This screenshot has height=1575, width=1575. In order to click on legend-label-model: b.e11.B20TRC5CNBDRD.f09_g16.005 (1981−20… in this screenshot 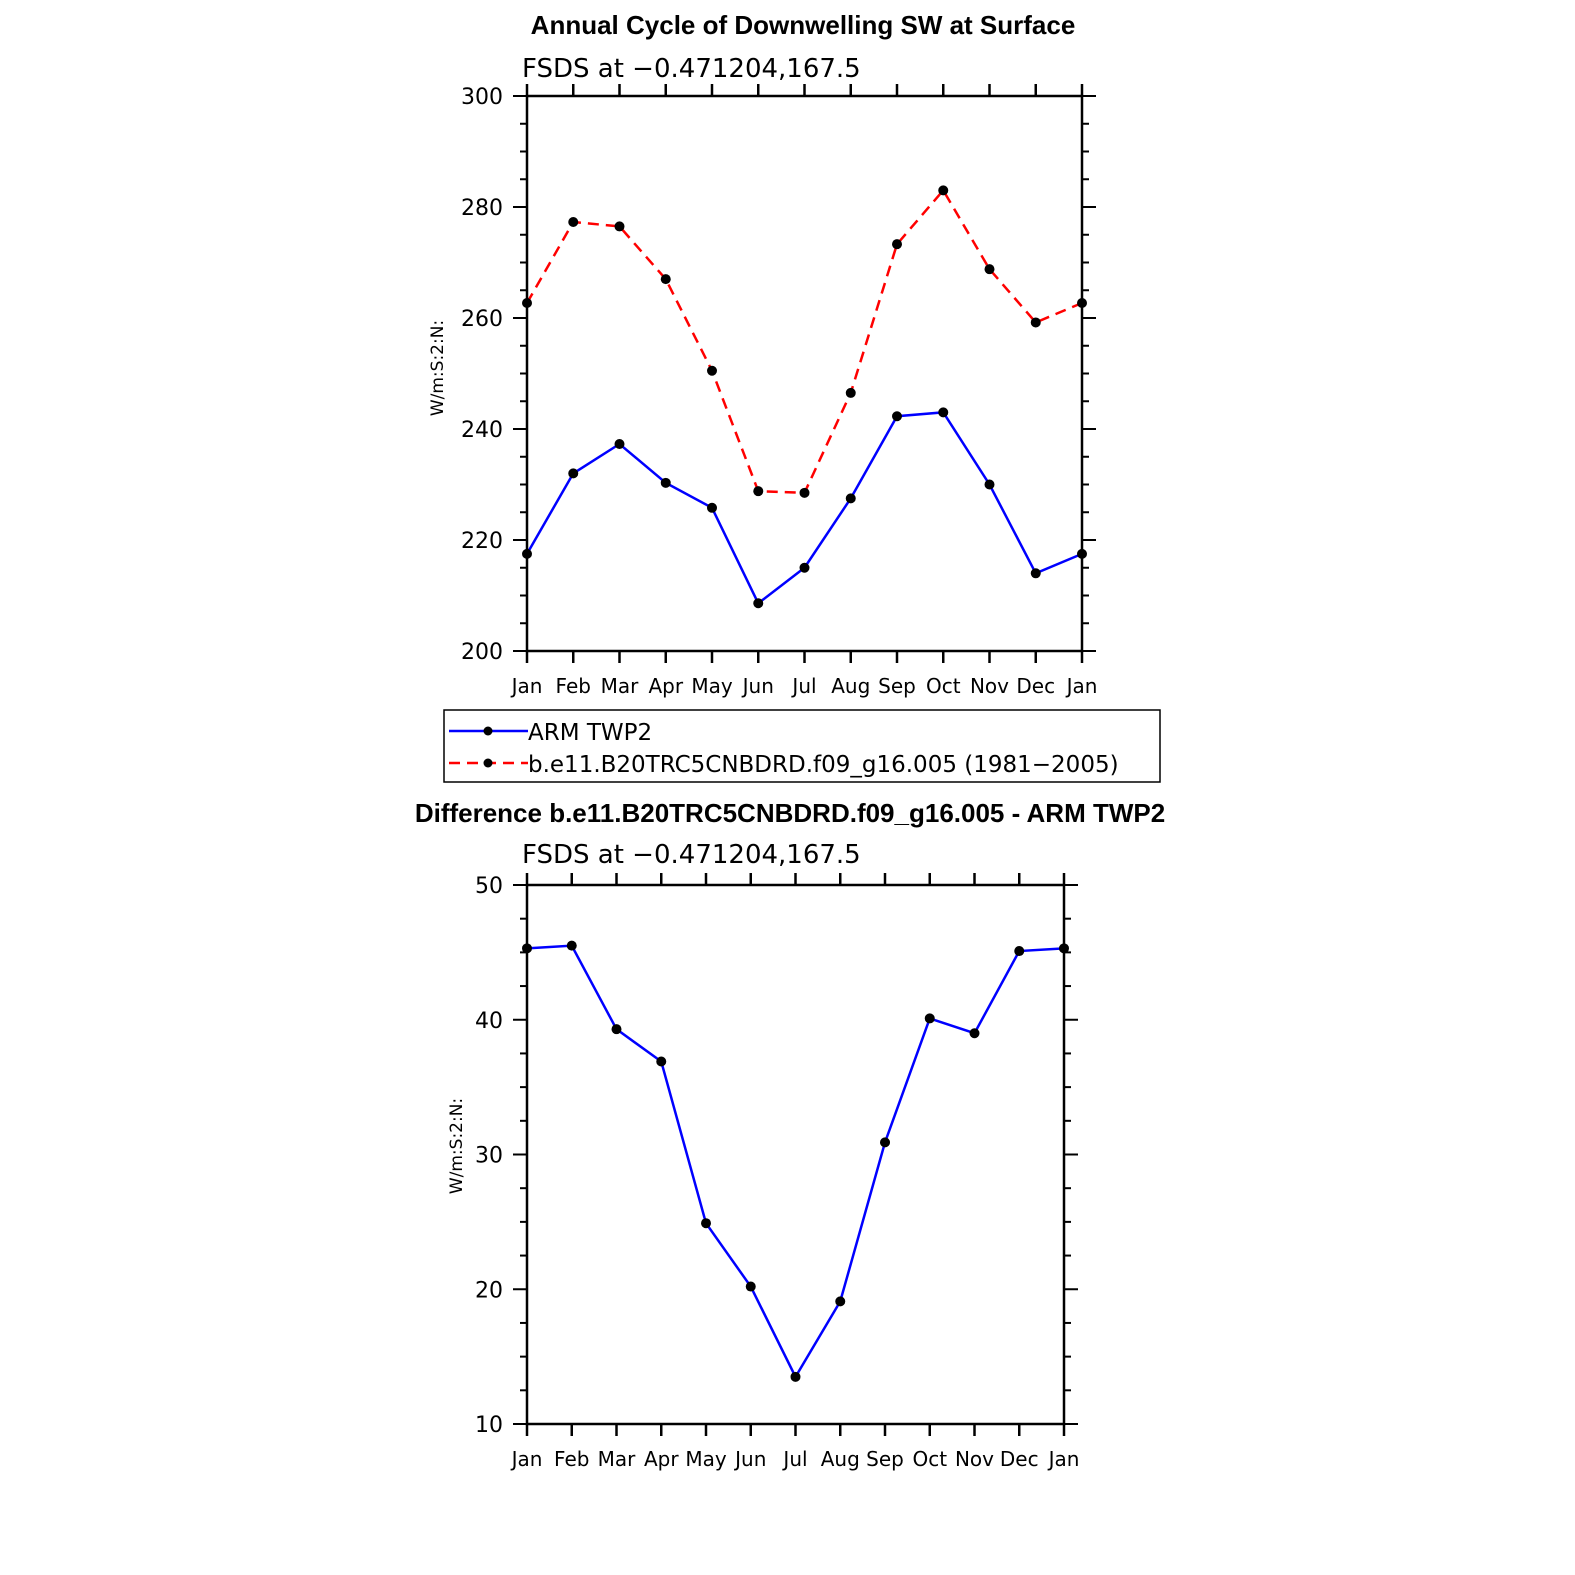, I will do `click(823, 765)`.